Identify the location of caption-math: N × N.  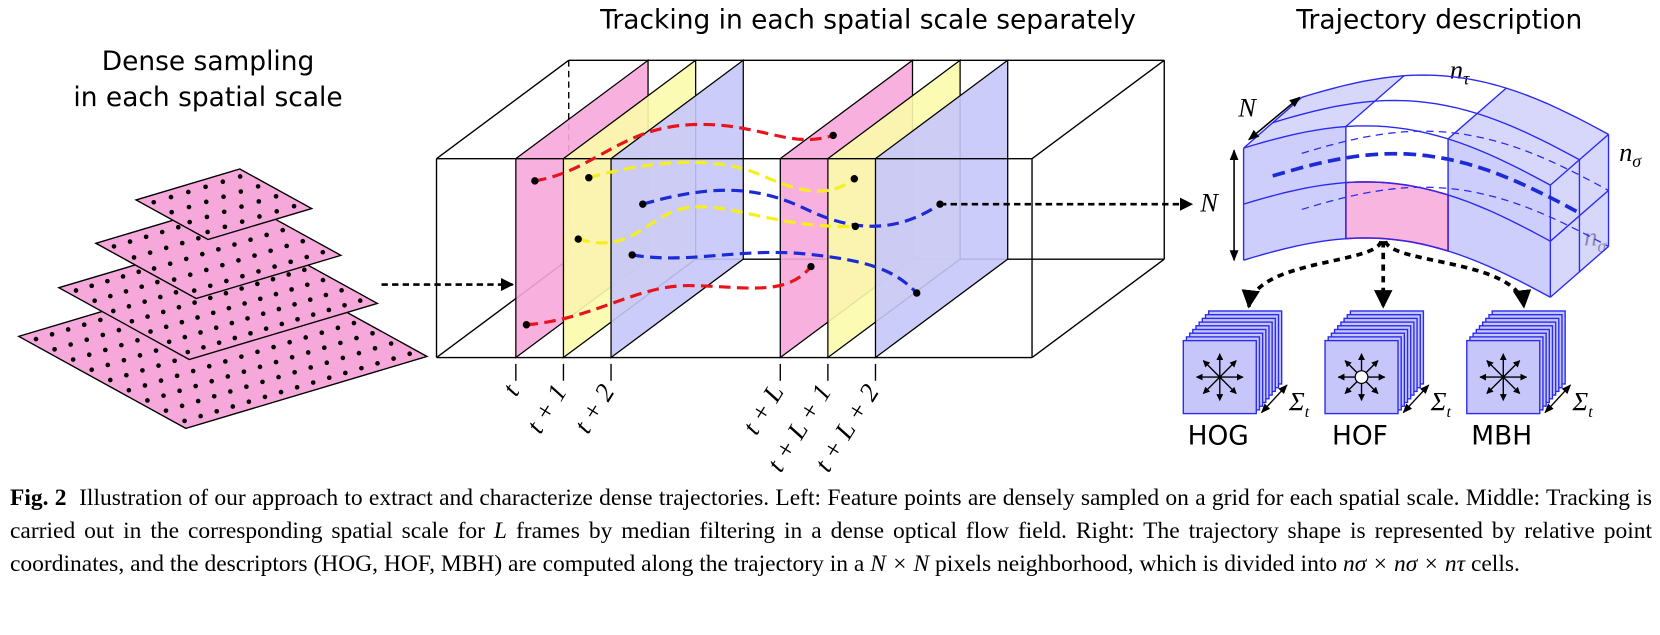
(900, 564).